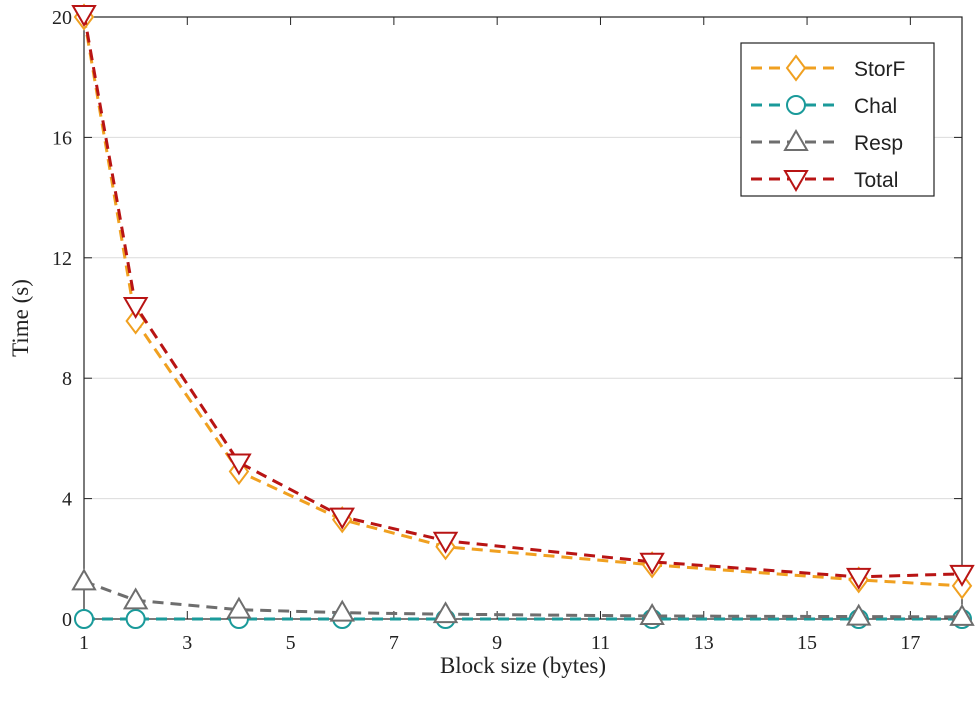  I want to click on x-tick-label: 13, so click(704, 643).